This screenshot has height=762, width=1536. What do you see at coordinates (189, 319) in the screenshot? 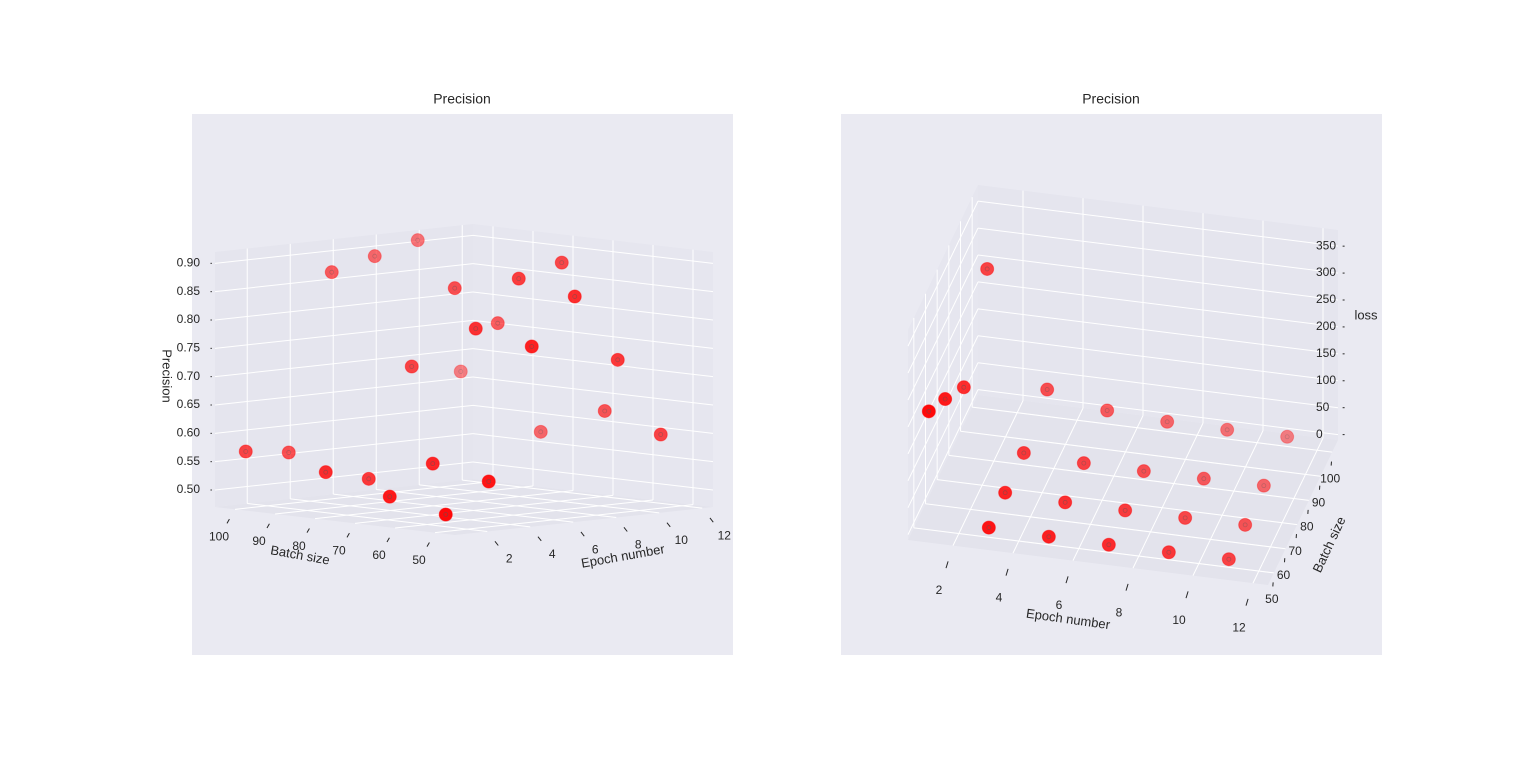
I see `tick-label: 0.80` at bounding box center [189, 319].